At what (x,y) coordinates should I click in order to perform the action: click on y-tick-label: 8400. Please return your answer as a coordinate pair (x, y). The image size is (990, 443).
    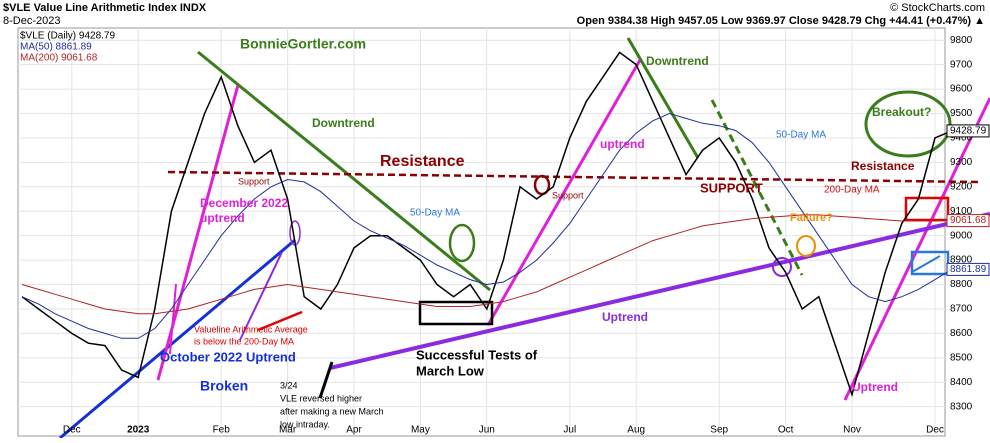
    Looking at the image, I should click on (961, 382).